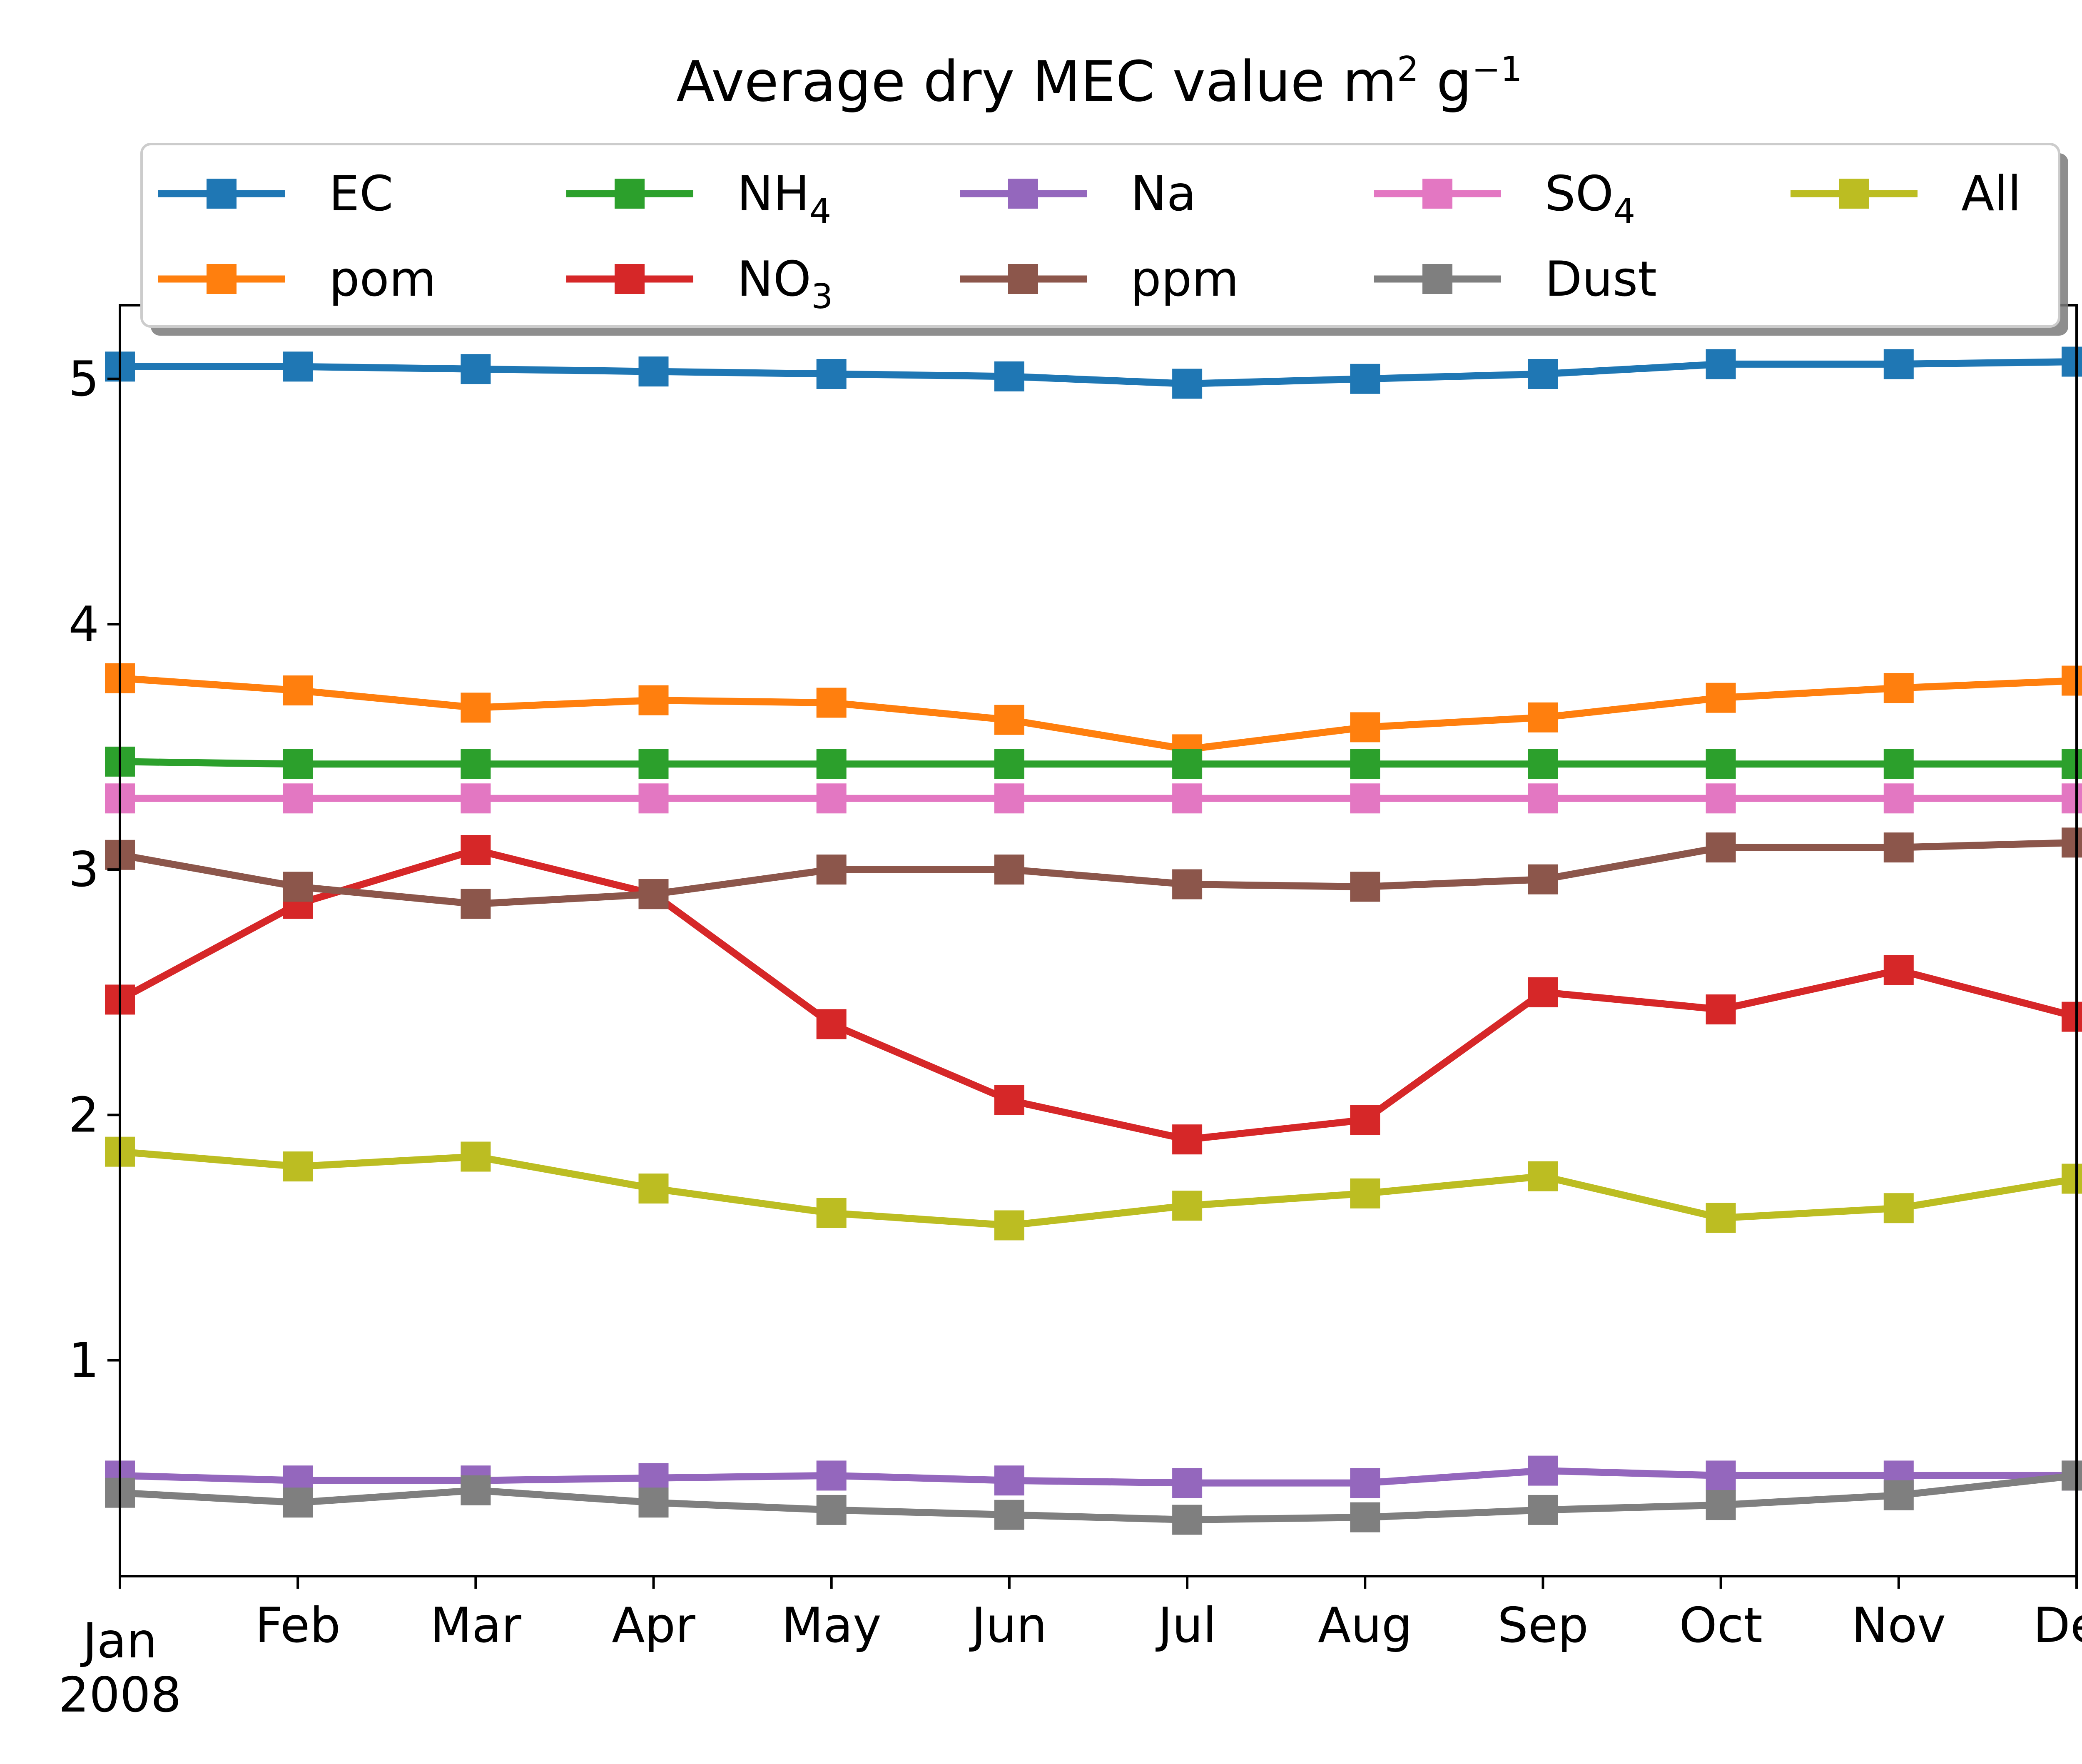  What do you see at coordinates (1098, 1477) in the screenshot?
I see `series-line-na` at bounding box center [1098, 1477].